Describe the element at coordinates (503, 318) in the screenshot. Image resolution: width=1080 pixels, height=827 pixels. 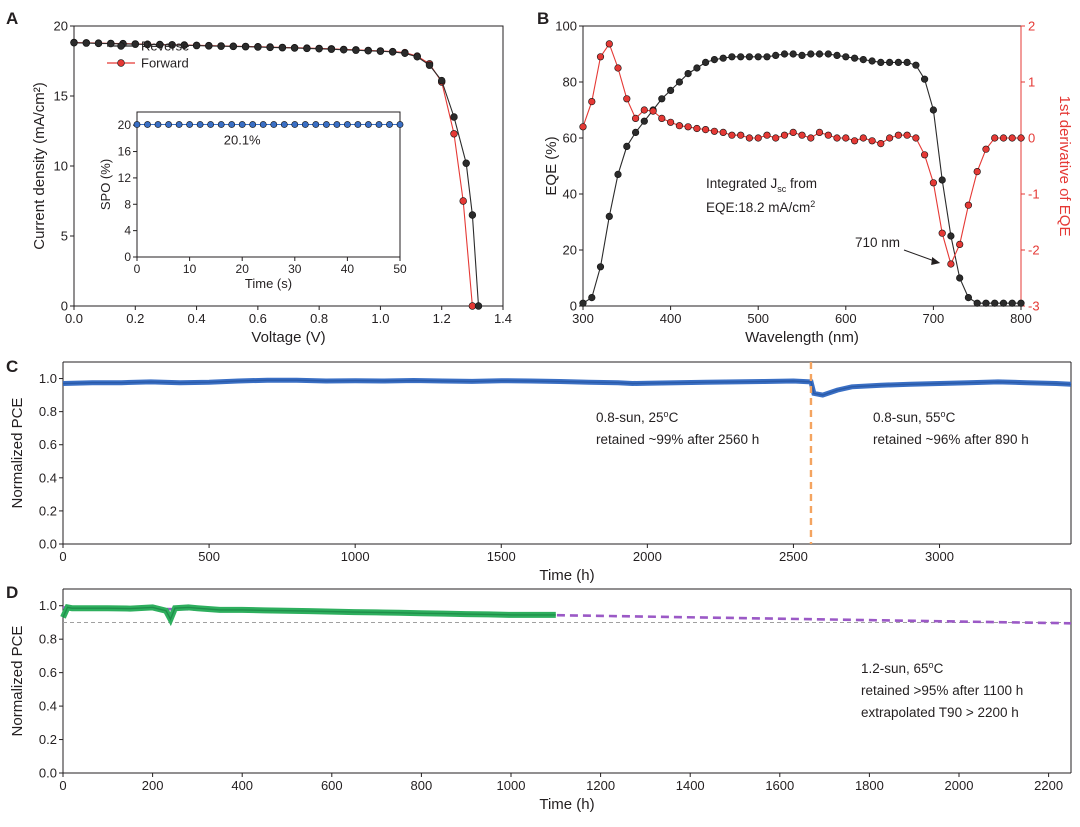
I see `a-xtick-label: 1.4` at that location.